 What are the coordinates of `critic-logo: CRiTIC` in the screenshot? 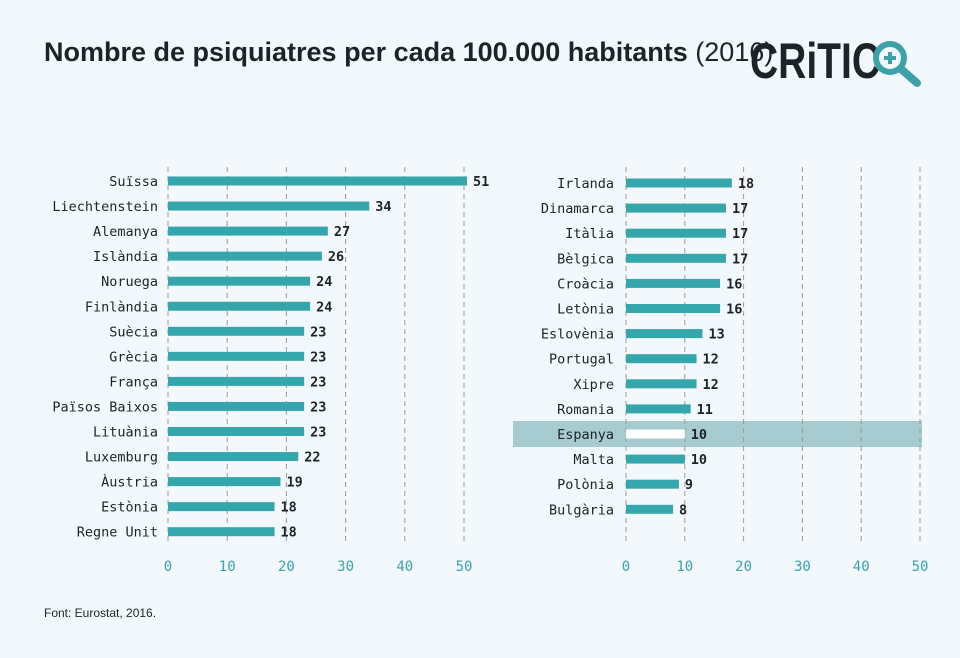 It's located at (835, 61).